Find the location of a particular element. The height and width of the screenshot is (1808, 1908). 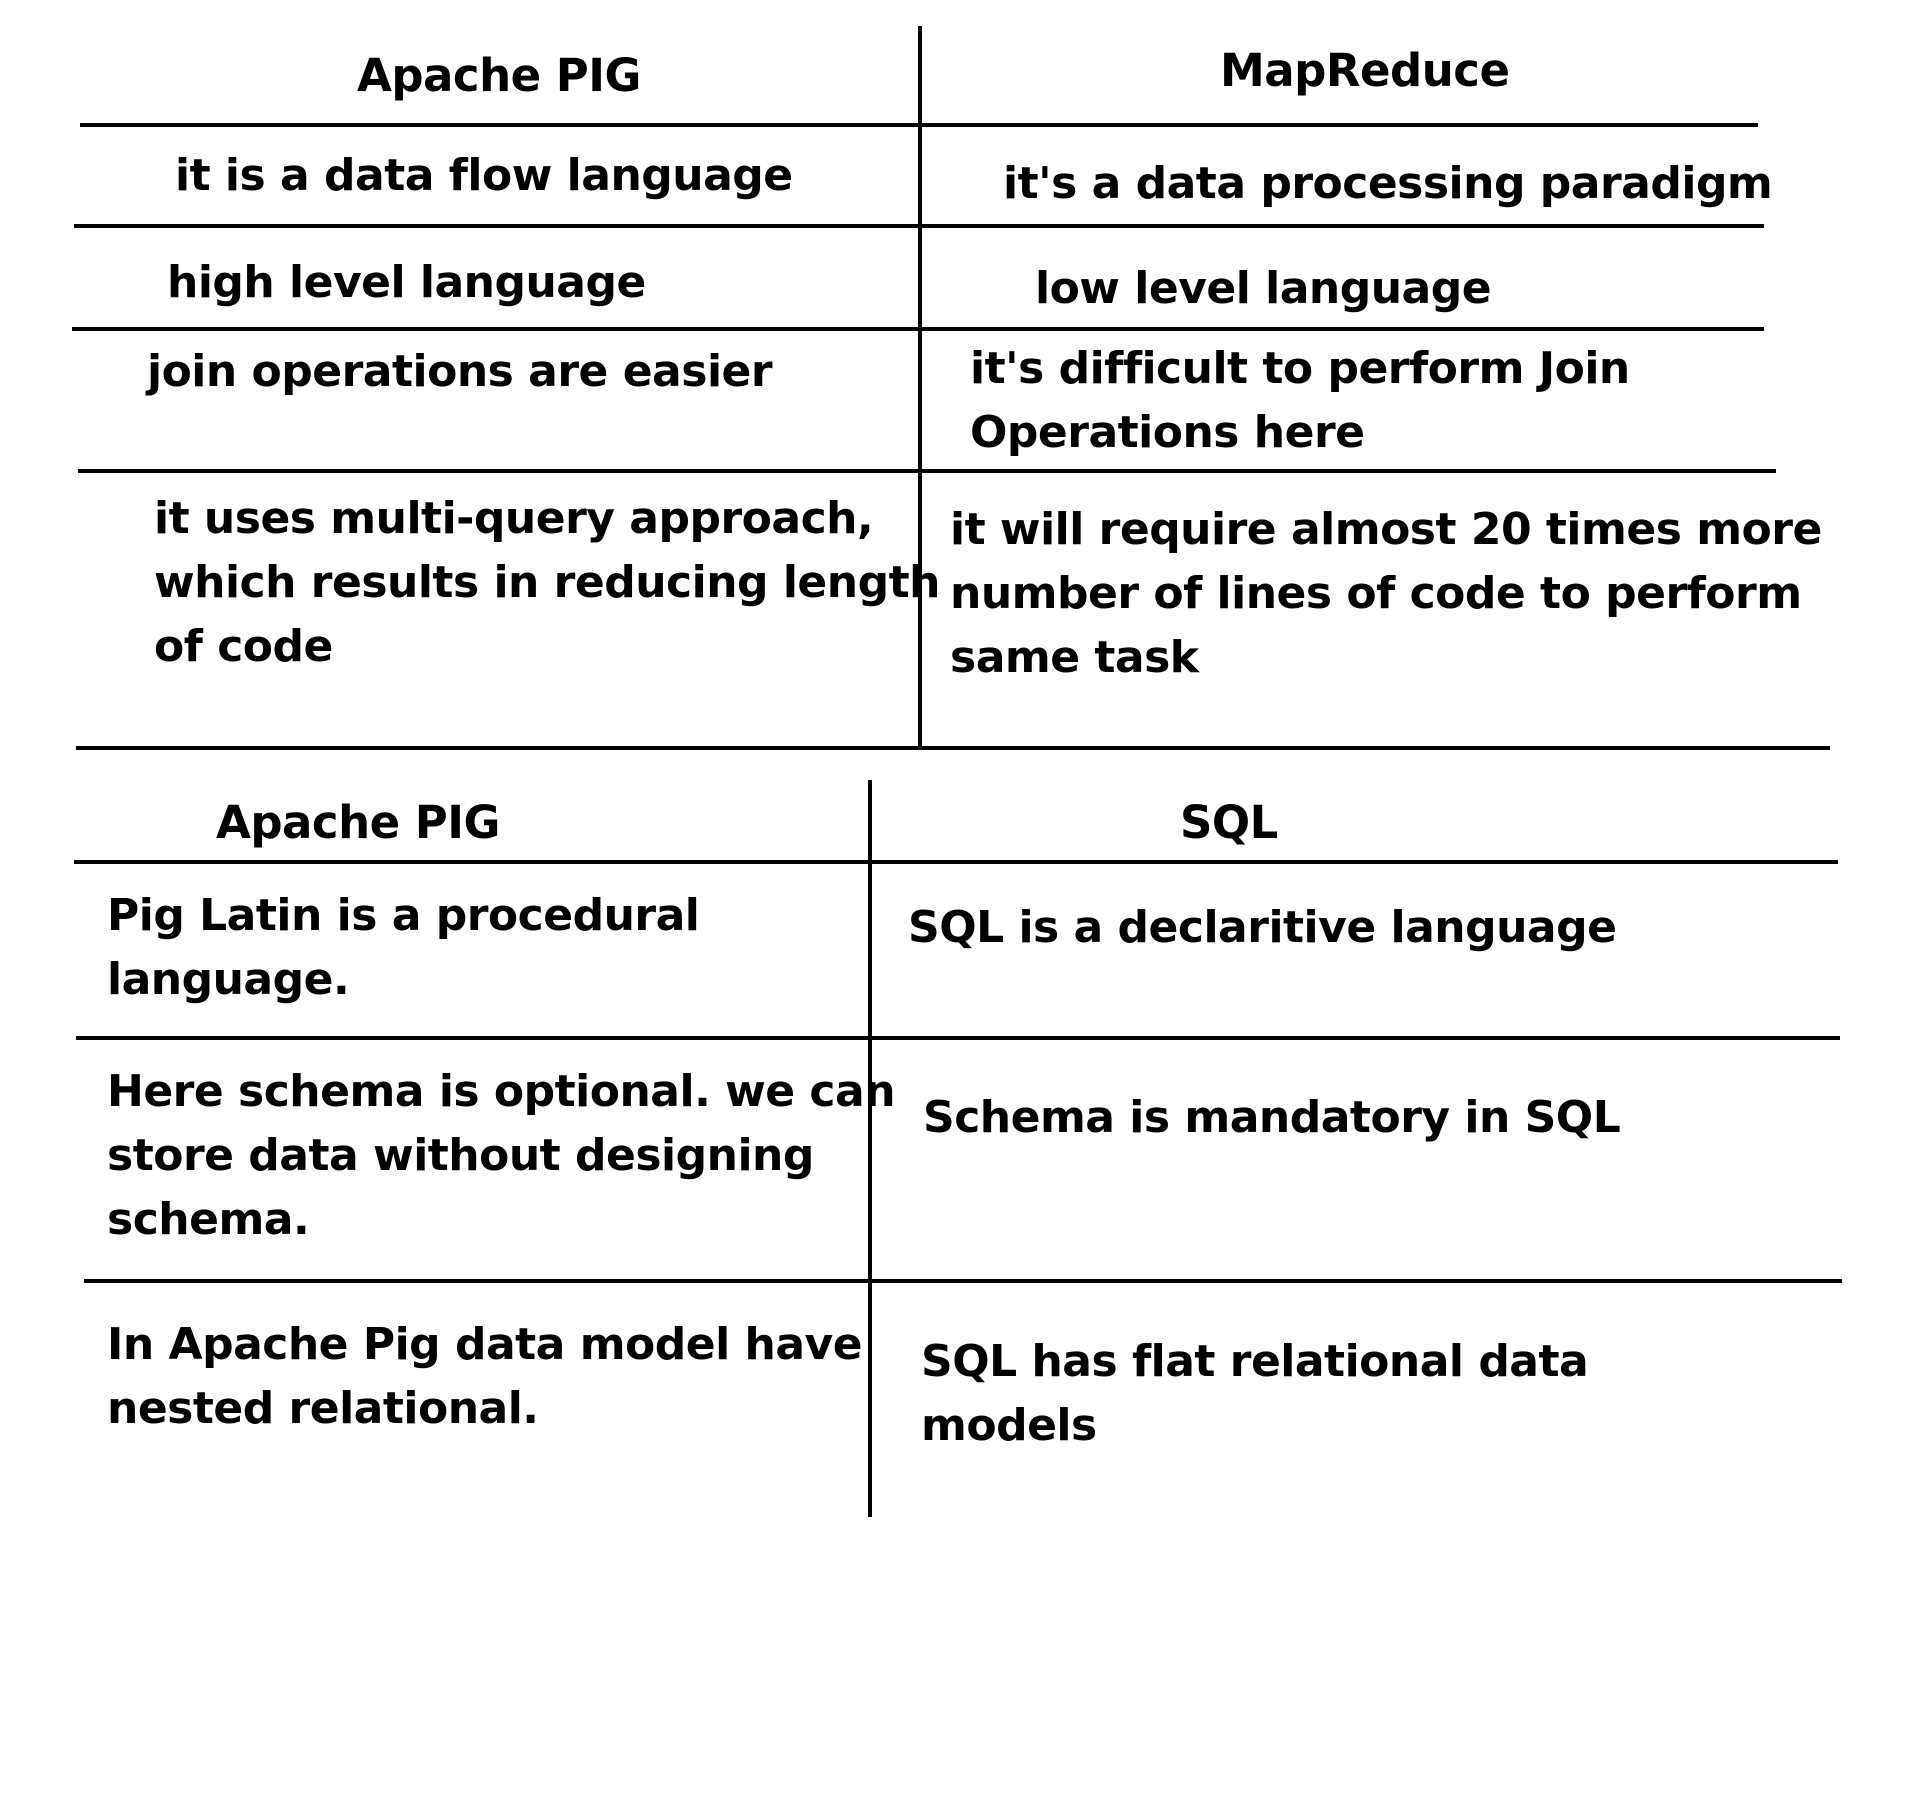

table1-column-divider is located at coordinates (920, 386).